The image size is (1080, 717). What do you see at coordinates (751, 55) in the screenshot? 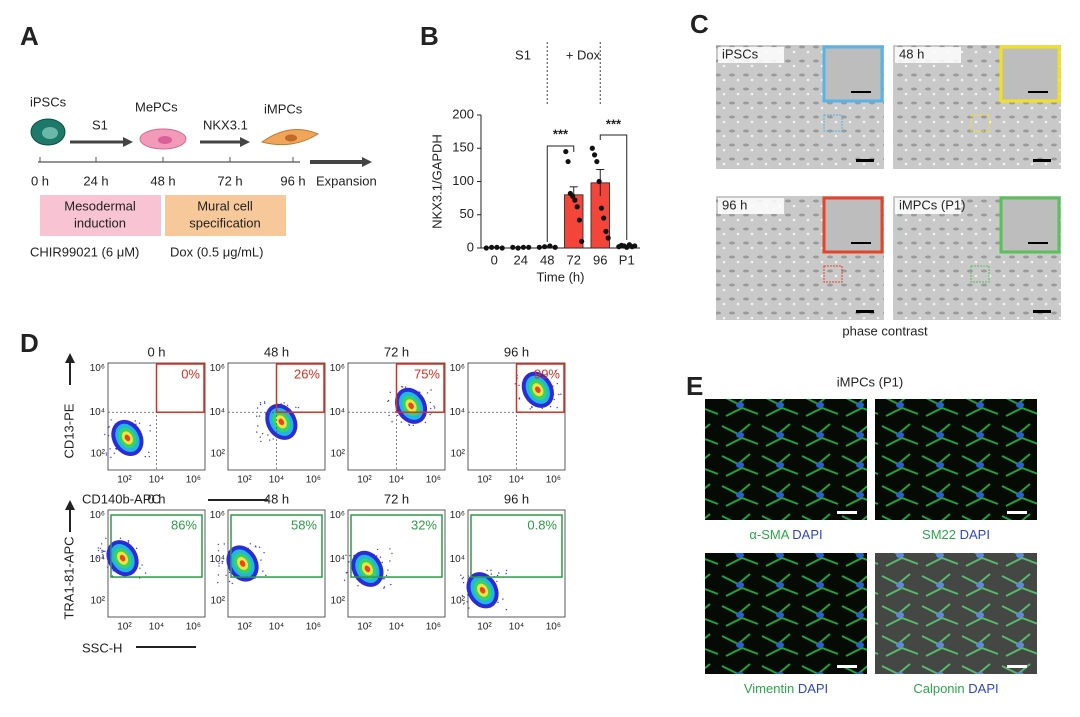
I see `label-bg` at bounding box center [751, 55].